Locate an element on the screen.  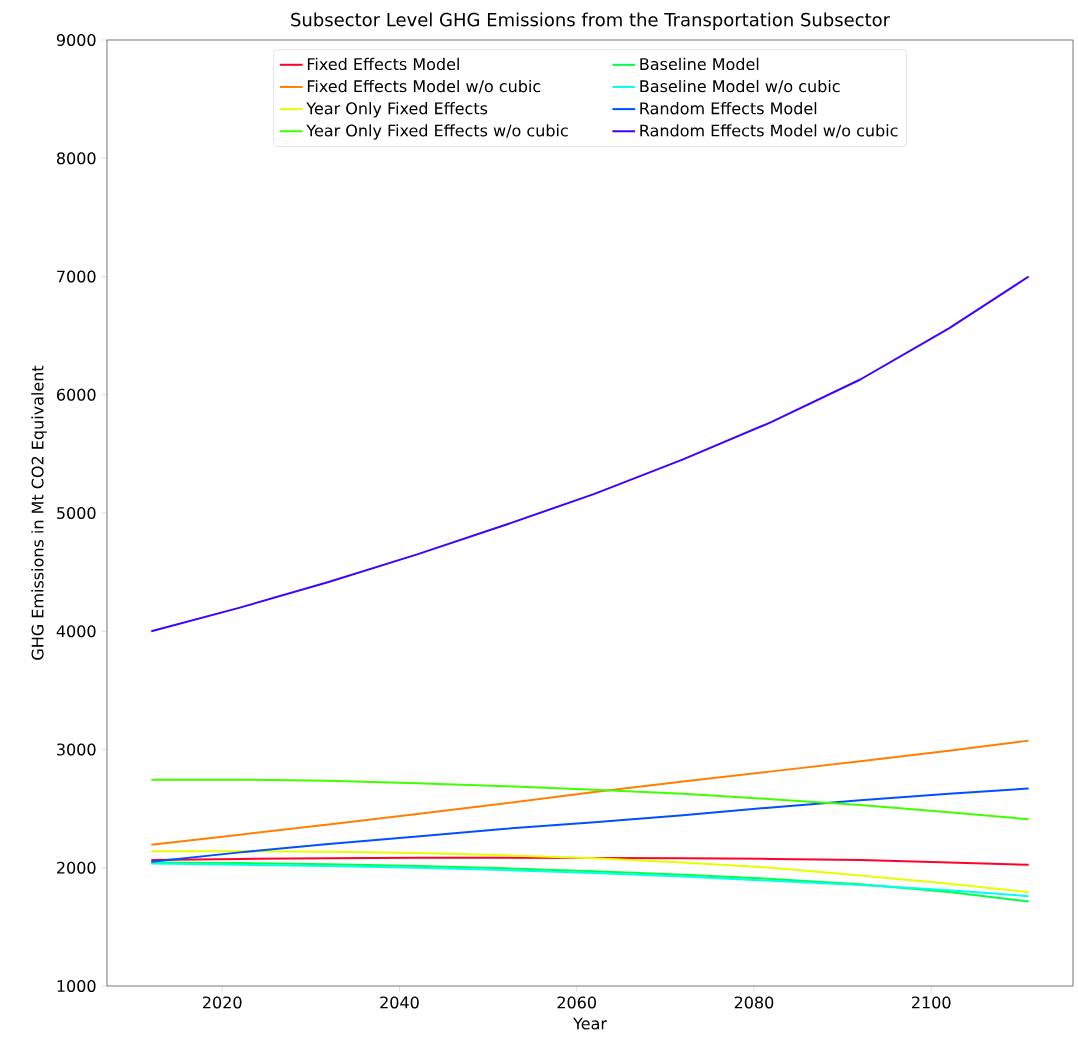
legend-label: Fixed Effects Model is located at coordinates (383, 64).